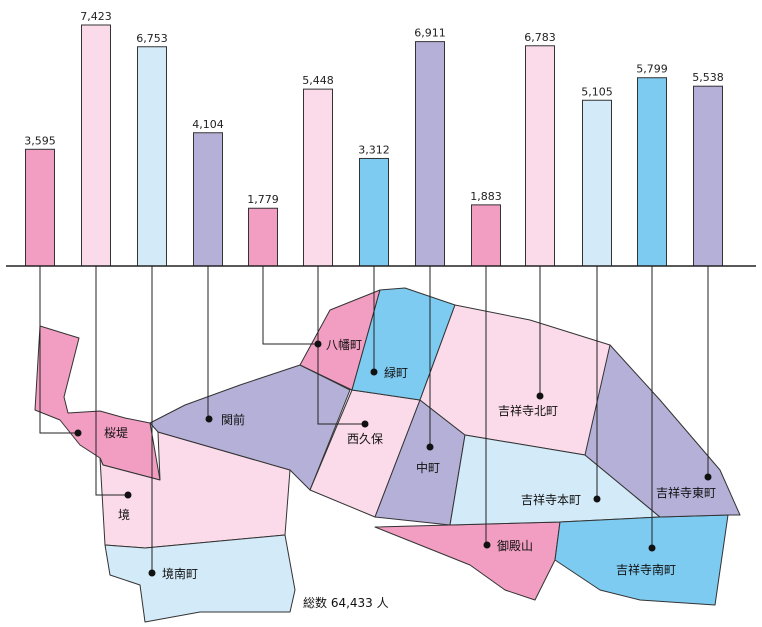 This screenshot has width=762, height=627. Describe the element at coordinates (152, 38) in the screenshot. I see `value-label-kyonancho: 6,753` at that location.